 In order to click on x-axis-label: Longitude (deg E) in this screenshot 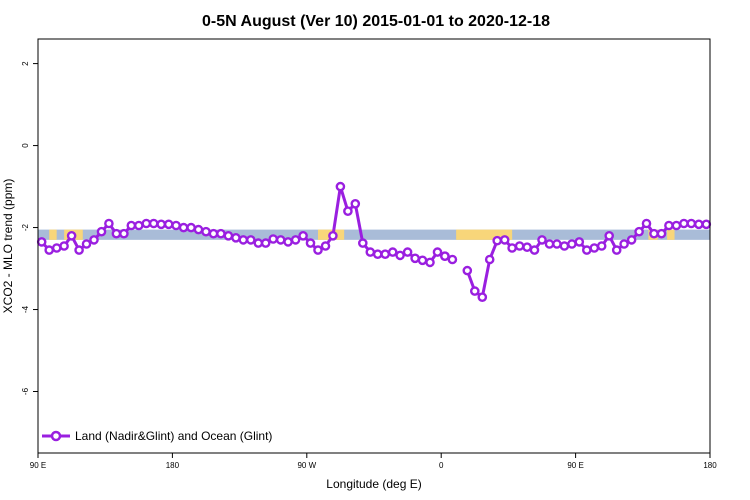, I will do `click(373, 484)`.